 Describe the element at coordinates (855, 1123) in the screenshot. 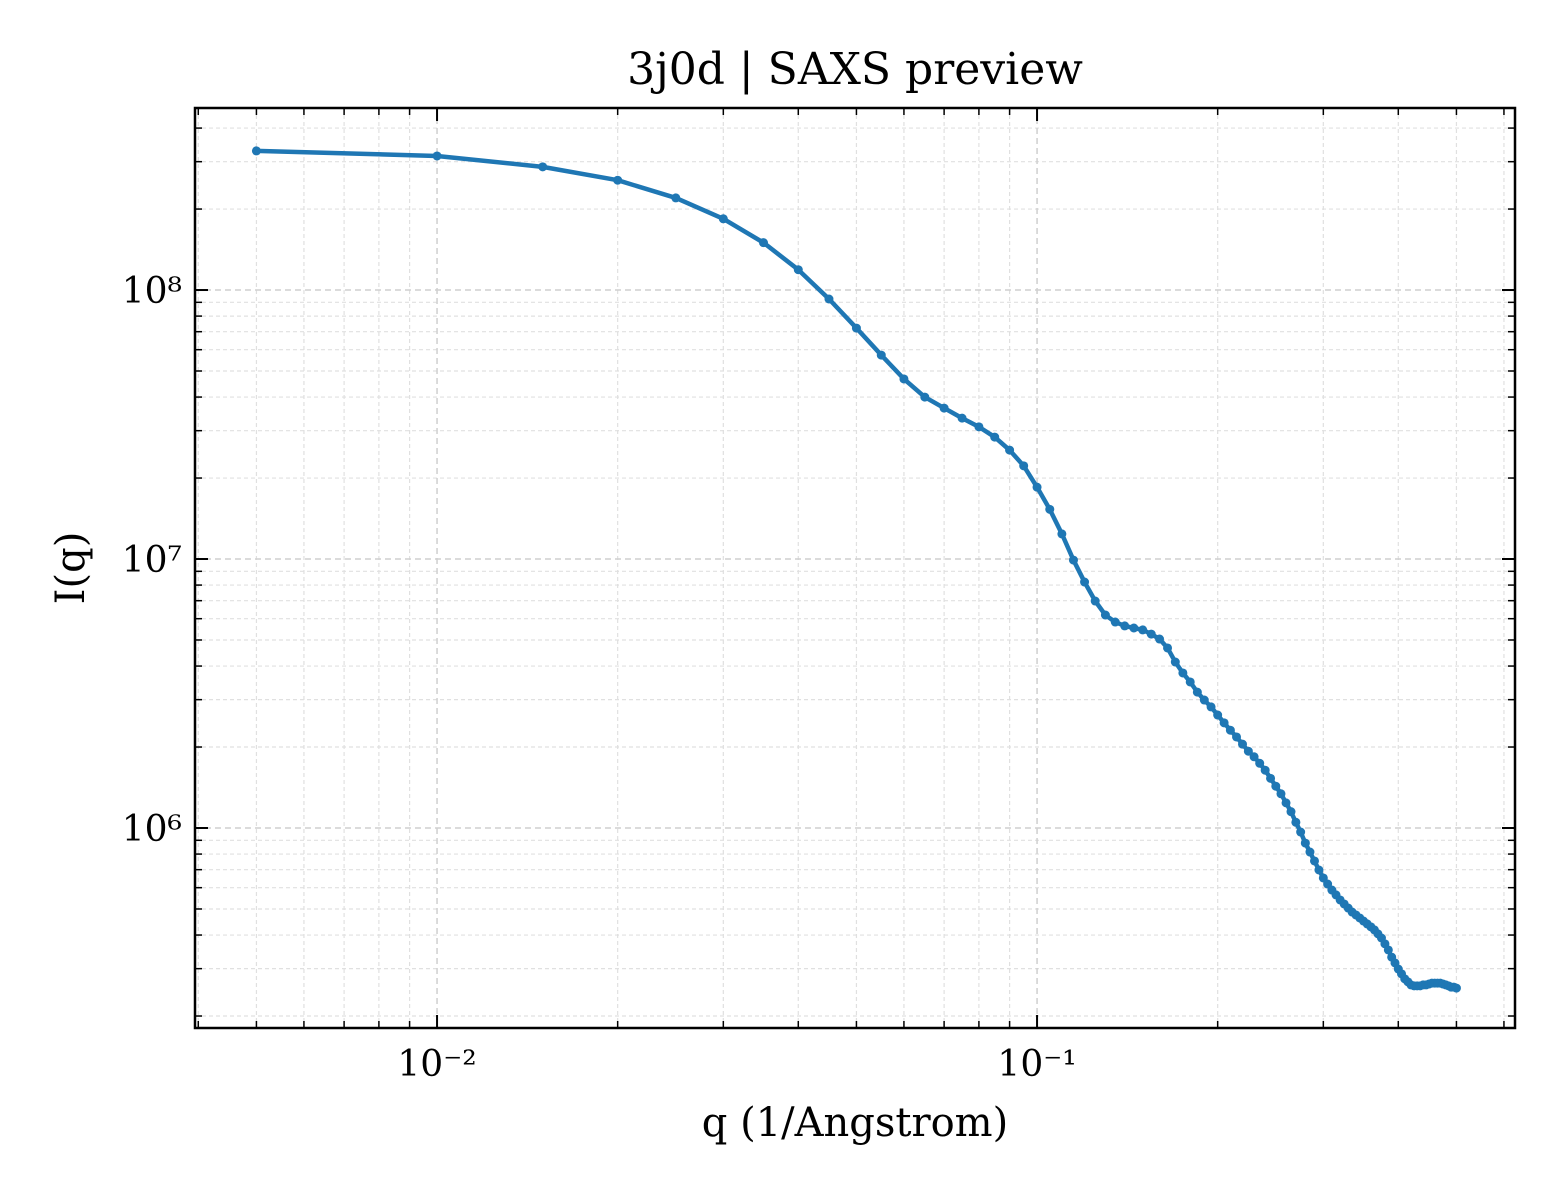

I see `x-axis-label: q (1/Angstrom)` at that location.